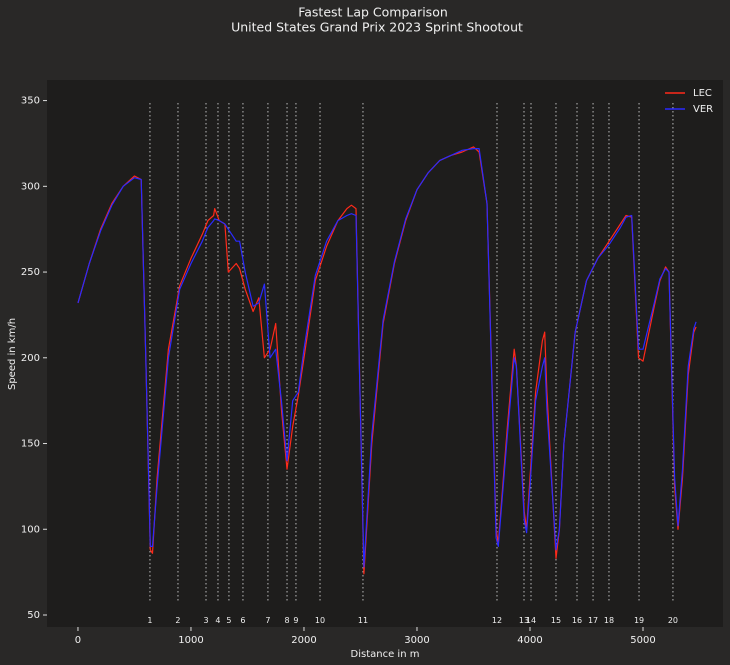  What do you see at coordinates (295, 620) in the screenshot?
I see `corner-label: 9` at bounding box center [295, 620].